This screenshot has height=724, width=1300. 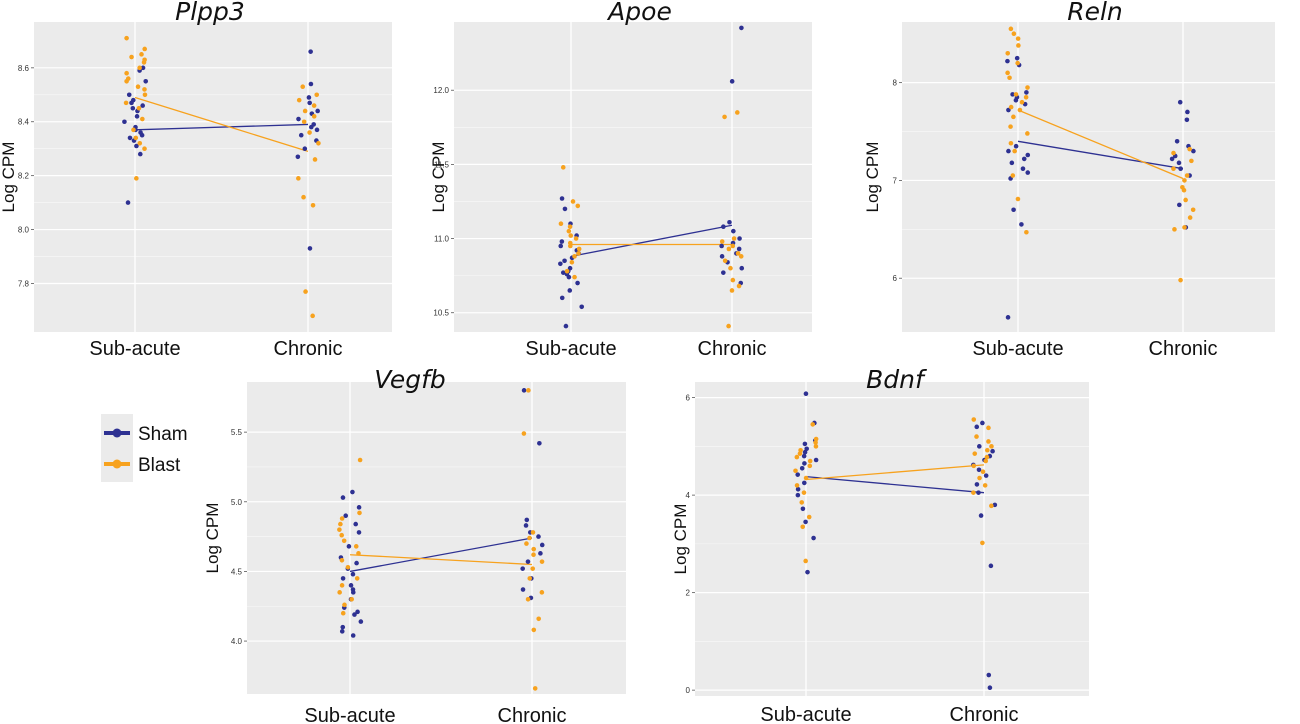 I want to click on y-tick-label: 12.0, so click(x=441, y=90).